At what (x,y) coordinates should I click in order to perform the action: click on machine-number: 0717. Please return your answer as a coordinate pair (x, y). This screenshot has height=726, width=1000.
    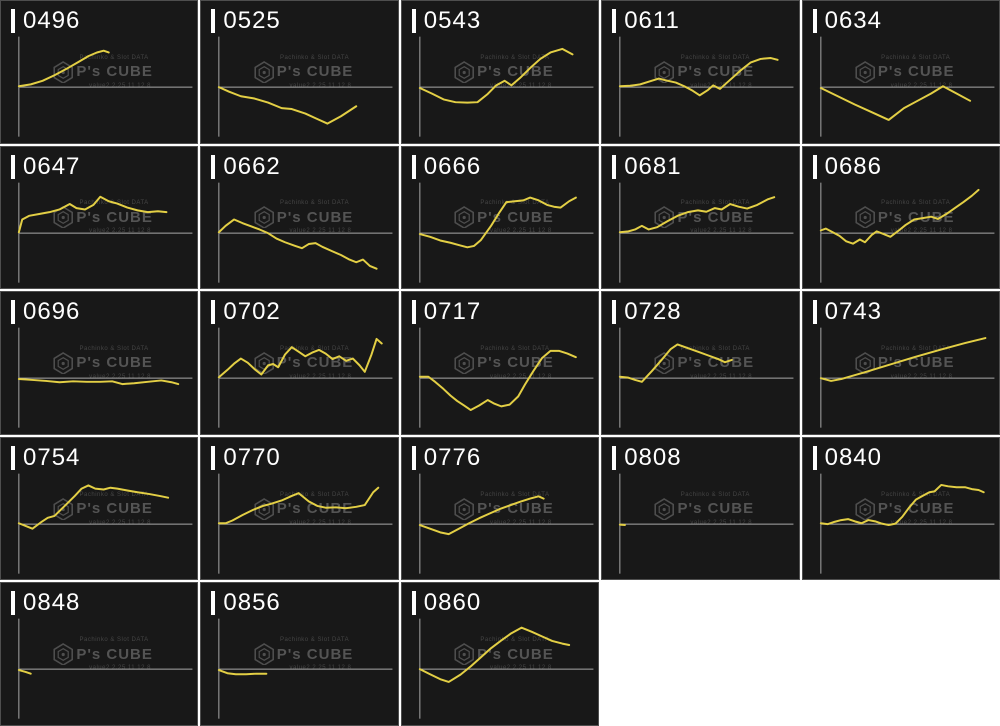
    Looking at the image, I should click on (452, 312).